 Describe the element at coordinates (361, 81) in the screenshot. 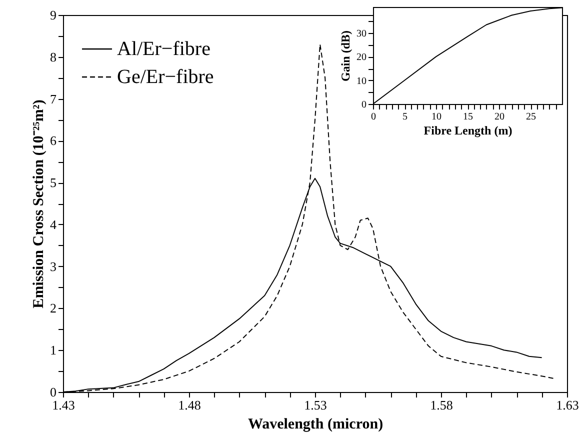

I see `y-tick-label: 10` at that location.